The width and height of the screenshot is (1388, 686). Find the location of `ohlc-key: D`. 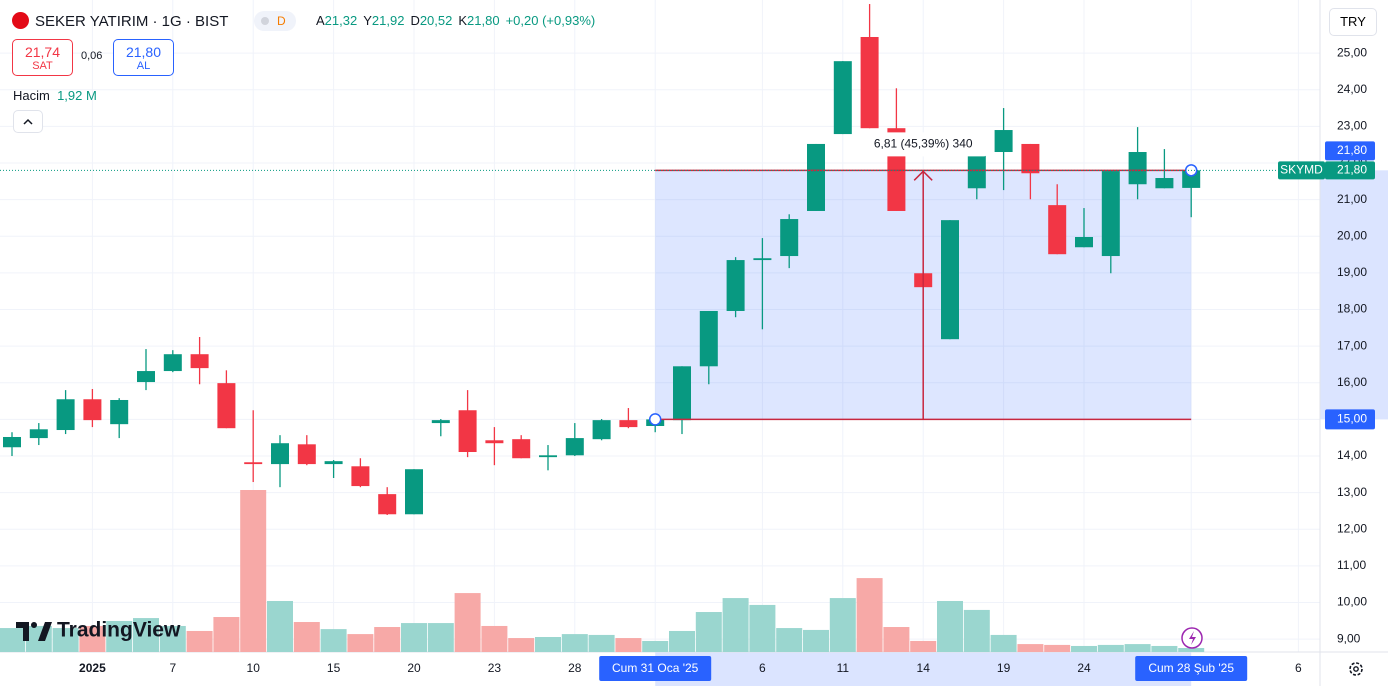

ohlc-key: D is located at coordinates (415, 20).